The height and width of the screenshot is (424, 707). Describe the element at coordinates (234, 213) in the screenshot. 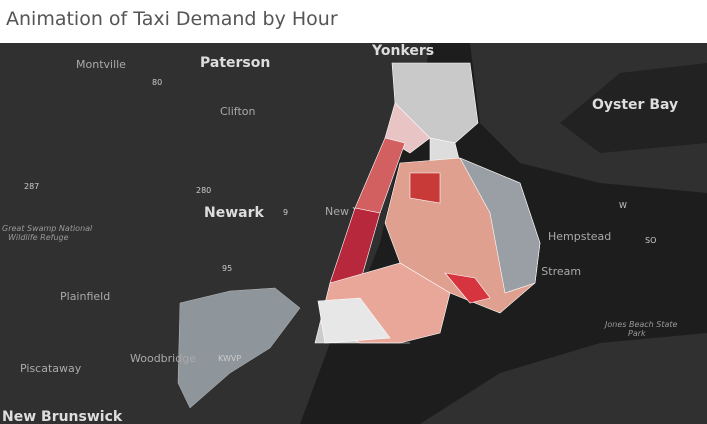

I see `place-label: Newark` at that location.